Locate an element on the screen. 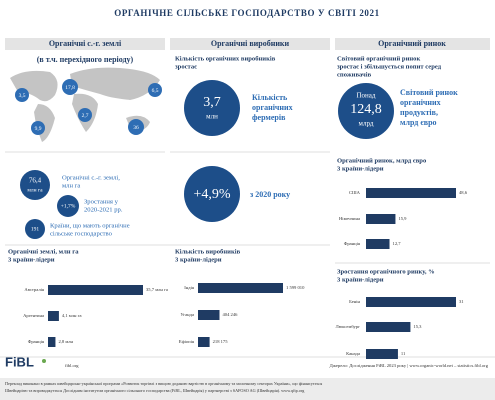 This screenshot has width=495, height=400. subtitle: (в т.ч. перехідного періоду) is located at coordinates (85, 59).